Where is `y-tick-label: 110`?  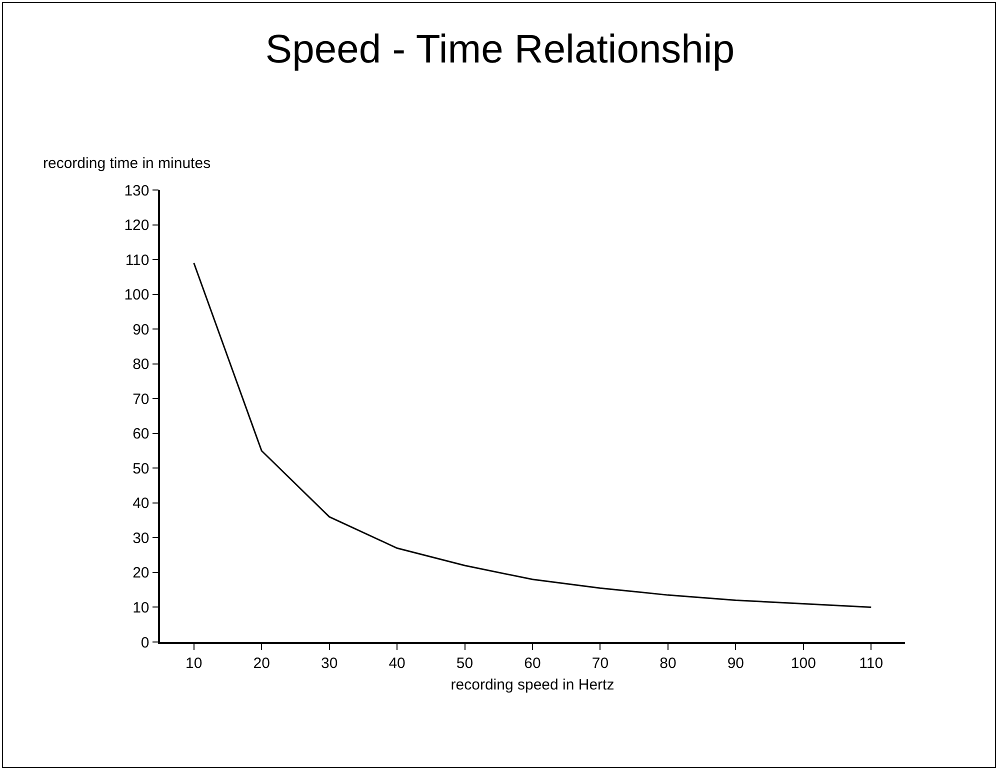 y-tick-label: 110 is located at coordinates (137, 260).